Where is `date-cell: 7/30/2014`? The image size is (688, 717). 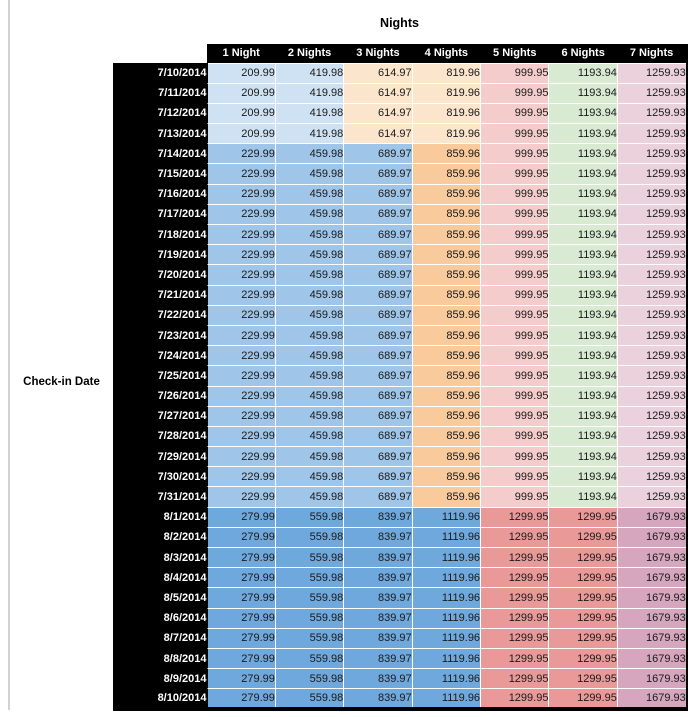
date-cell: 7/30/2014 is located at coordinates (160, 476).